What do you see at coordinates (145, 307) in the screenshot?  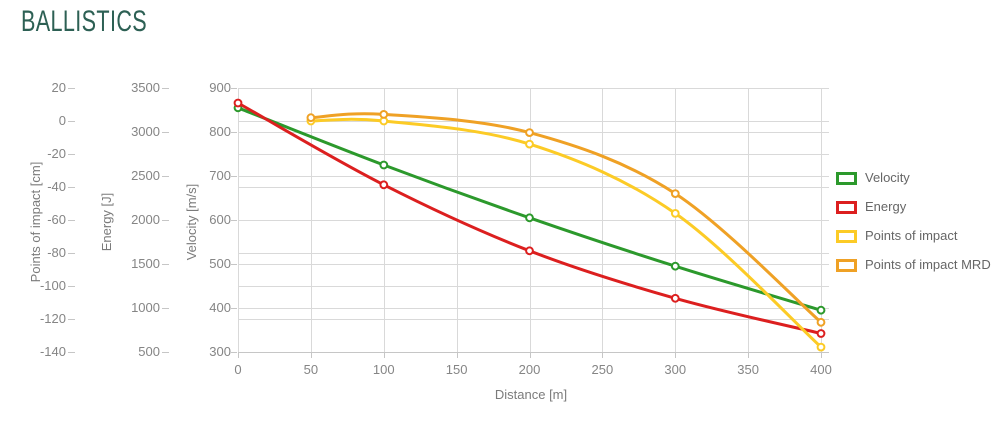 I see `energy-axis-tick-label: 1000` at bounding box center [145, 307].